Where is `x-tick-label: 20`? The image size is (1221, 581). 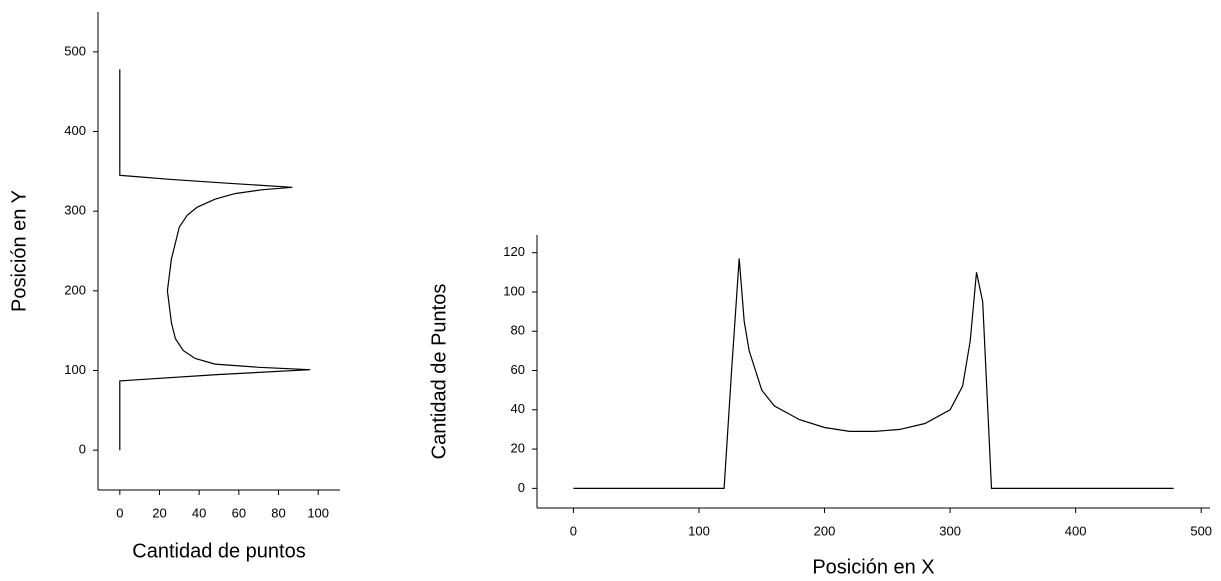 x-tick-label: 20 is located at coordinates (159, 512).